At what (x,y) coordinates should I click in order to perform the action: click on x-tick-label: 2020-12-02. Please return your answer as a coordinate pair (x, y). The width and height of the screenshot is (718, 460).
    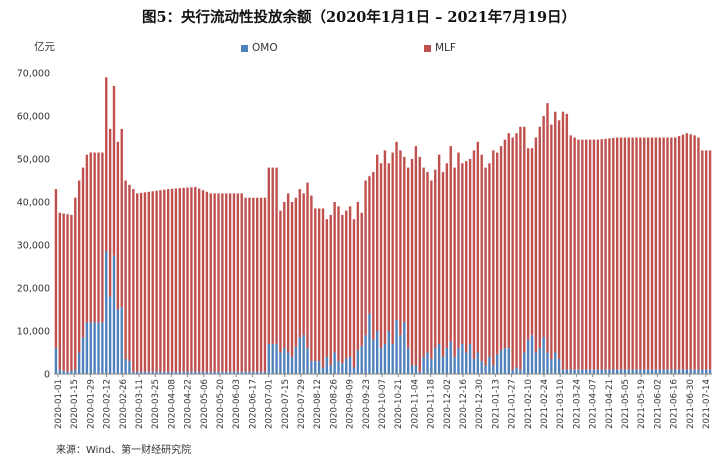
    Looking at the image, I should click on (448, 404).